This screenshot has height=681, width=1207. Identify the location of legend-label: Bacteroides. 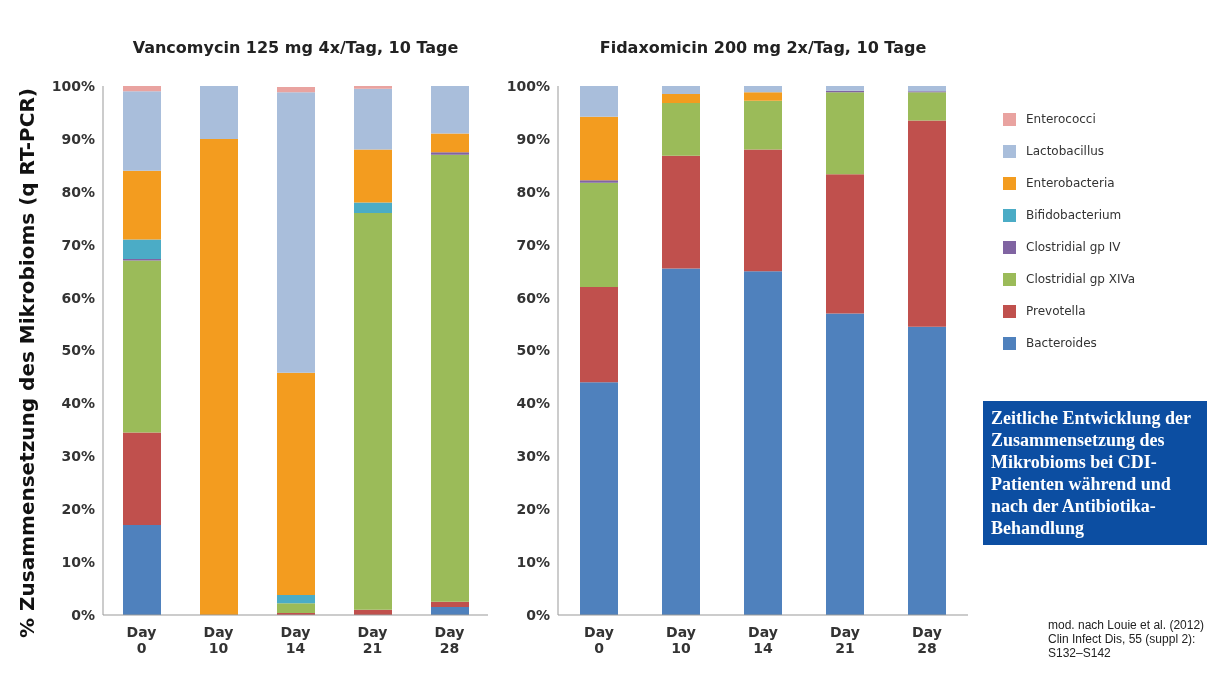
(1061, 343).